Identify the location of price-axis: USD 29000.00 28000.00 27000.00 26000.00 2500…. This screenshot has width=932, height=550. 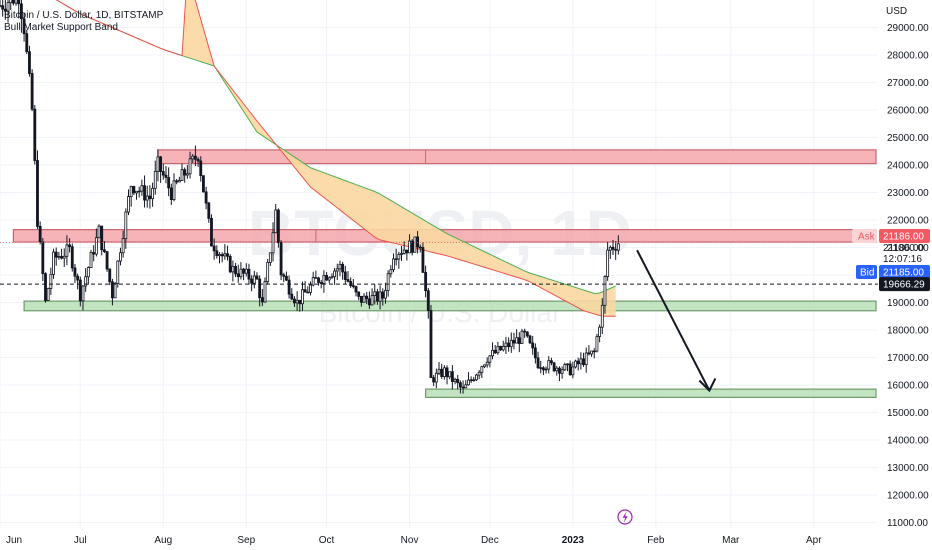
(892, 264).